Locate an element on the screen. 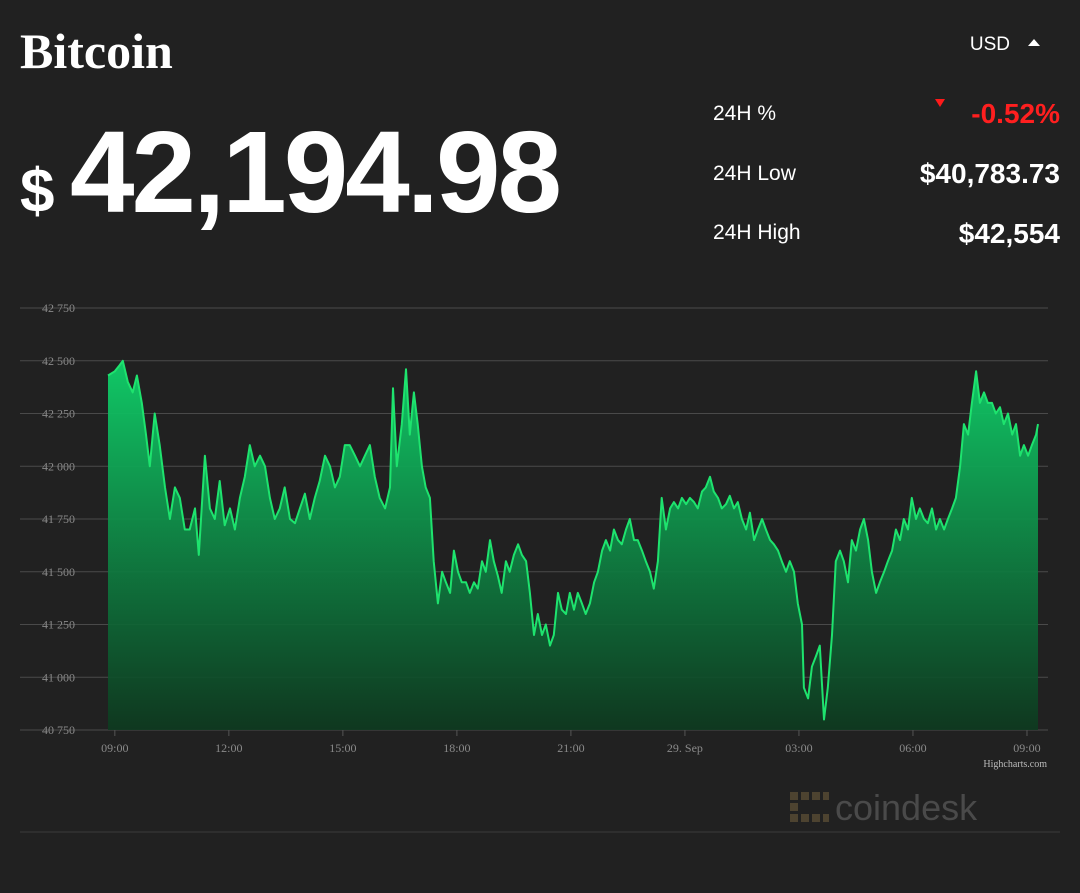 This screenshot has height=893, width=1080. brand-logo is located at coordinates (809, 807).